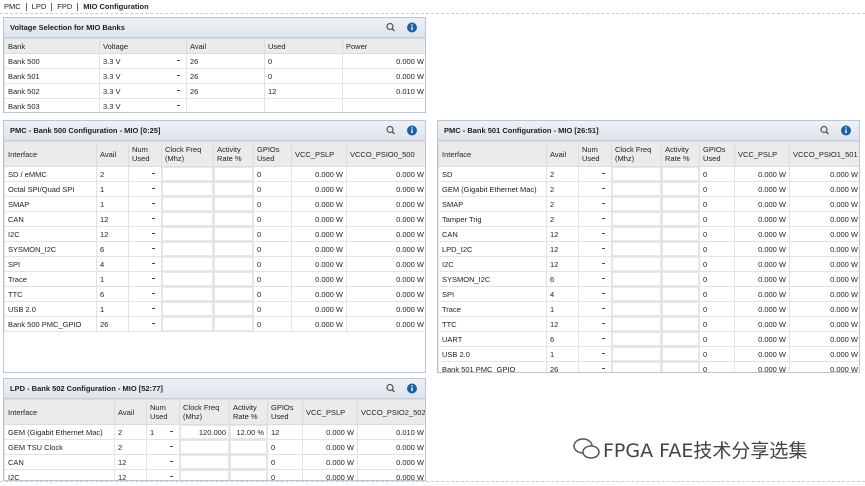 This screenshot has width=865, height=486. What do you see at coordinates (115, 7) in the screenshot?
I see `breadcrumb-item: MIO Configuration` at bounding box center [115, 7].